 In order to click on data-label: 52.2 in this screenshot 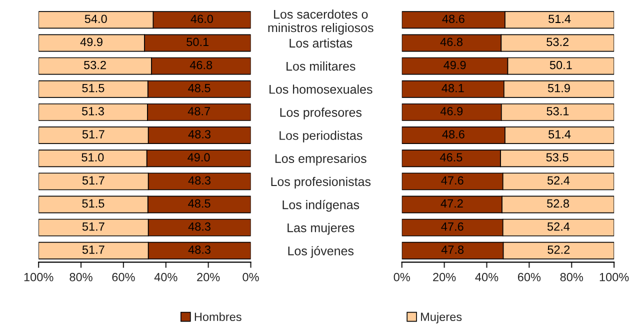, I will do `click(559, 249)`.